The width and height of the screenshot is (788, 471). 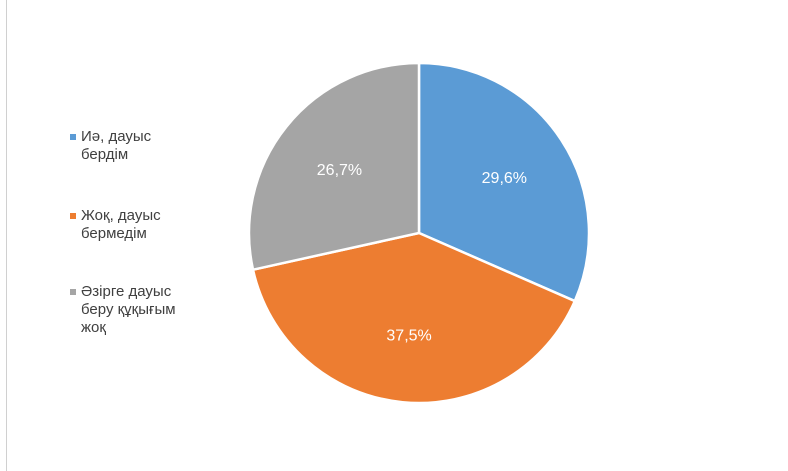 I want to click on legend-label-yes: Иә, дауыс бердім, so click(x=116, y=145).